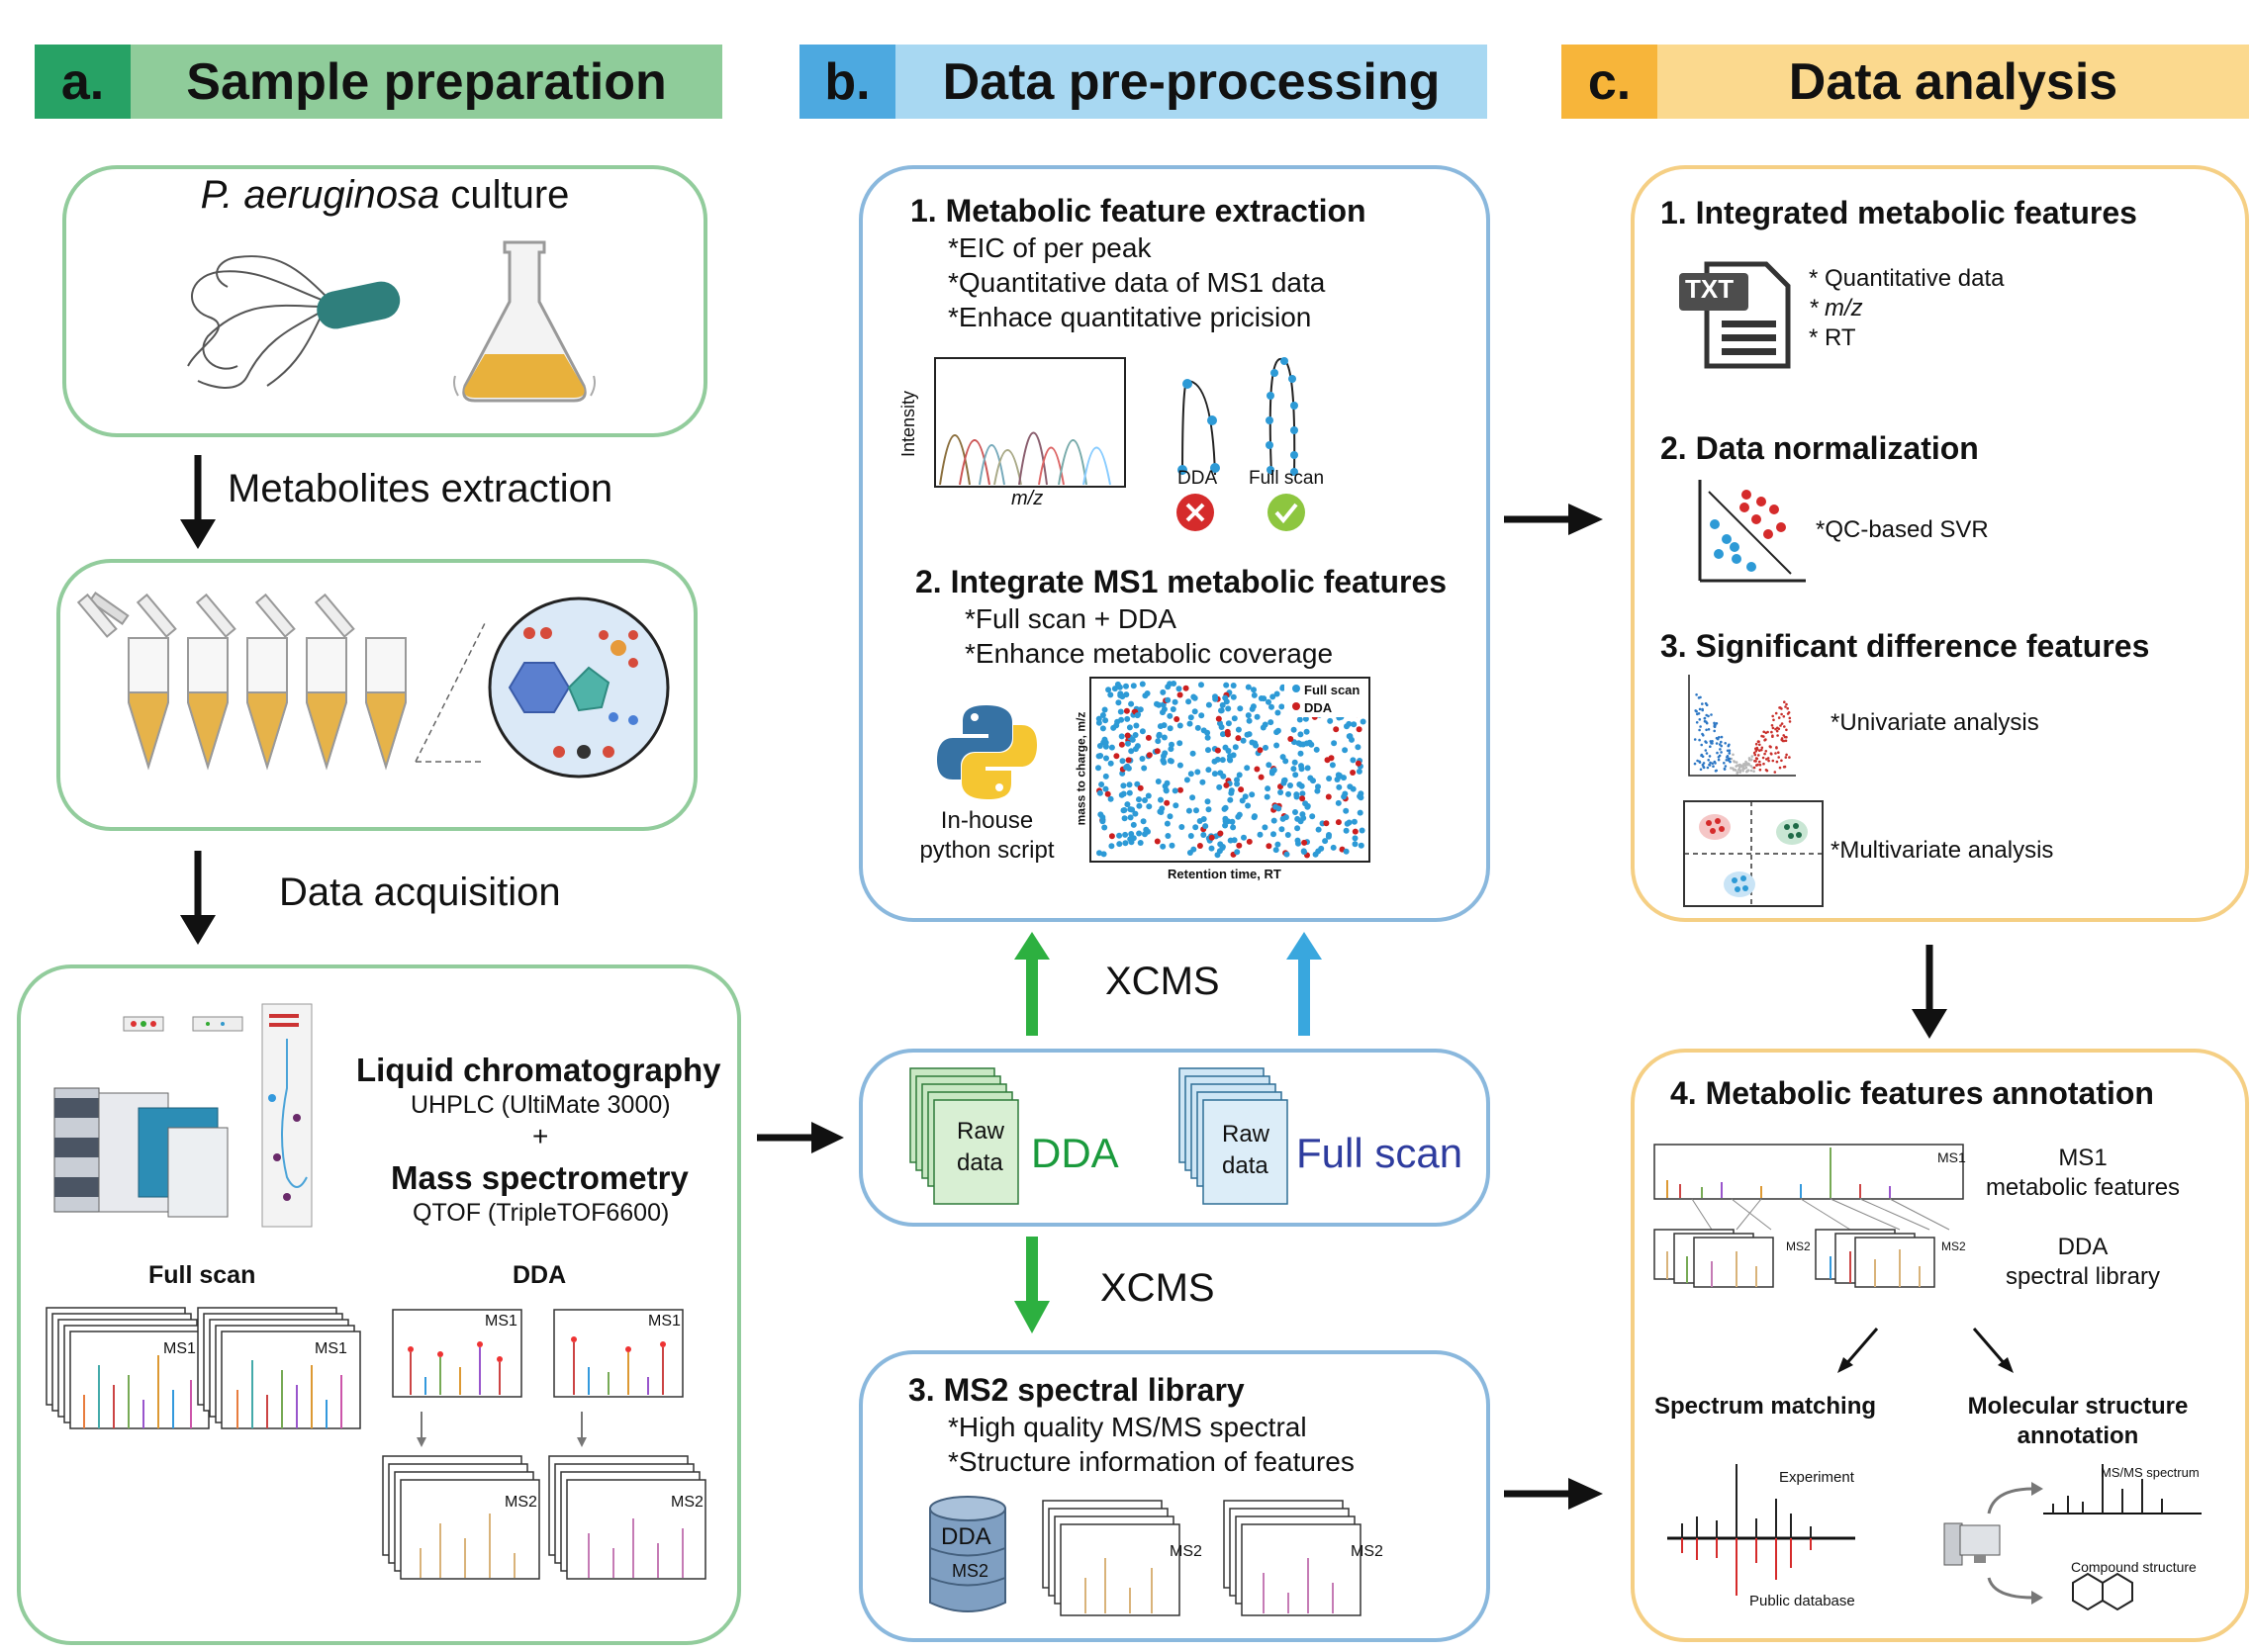  I want to click on volcano-axes, so click(1742, 726).